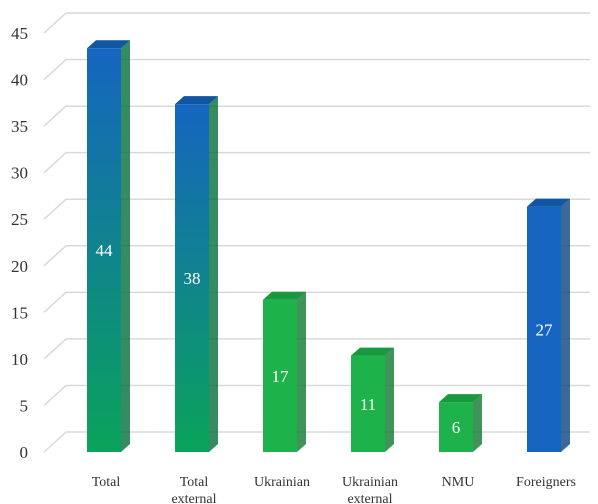 The height and width of the screenshot is (504, 598). I want to click on data-label: 17, so click(281, 376).